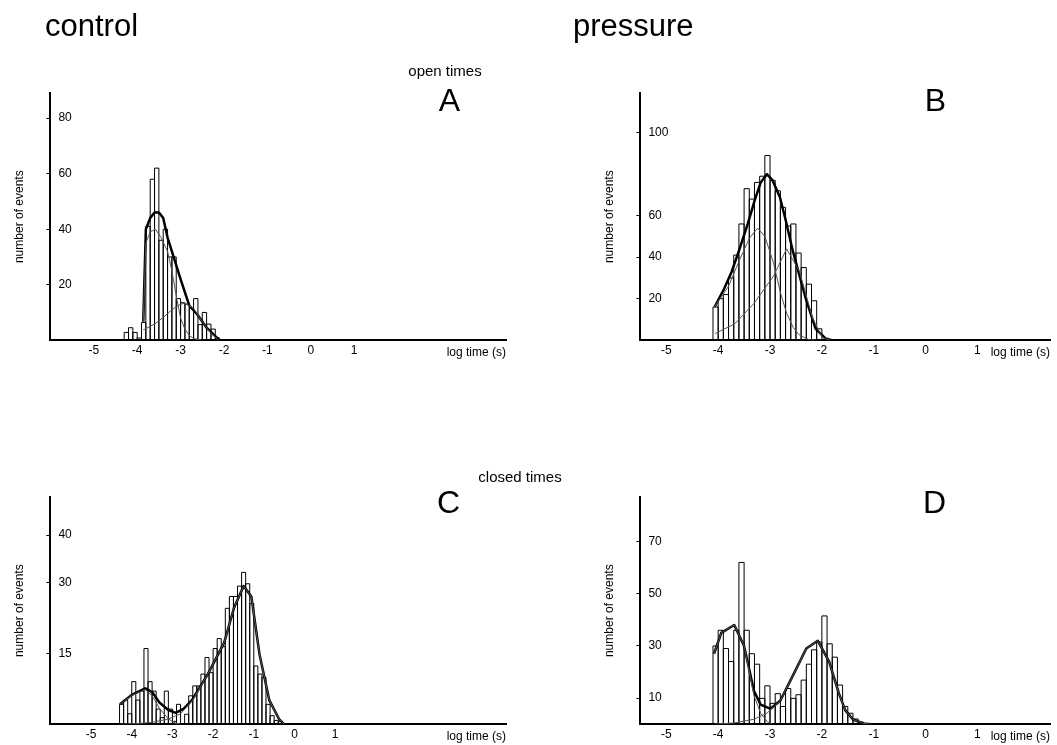  I want to click on chart-subtitle: closed times, so click(520, 476).